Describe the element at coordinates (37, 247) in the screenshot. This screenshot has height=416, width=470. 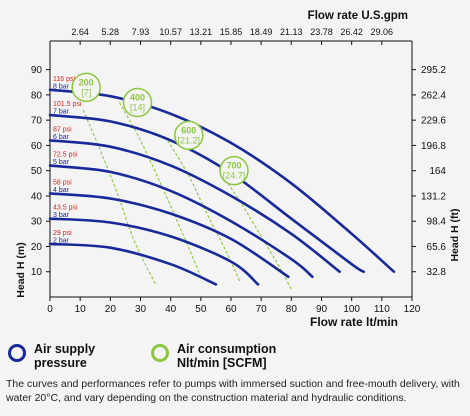
I see `y-tick-label: 20` at that location.